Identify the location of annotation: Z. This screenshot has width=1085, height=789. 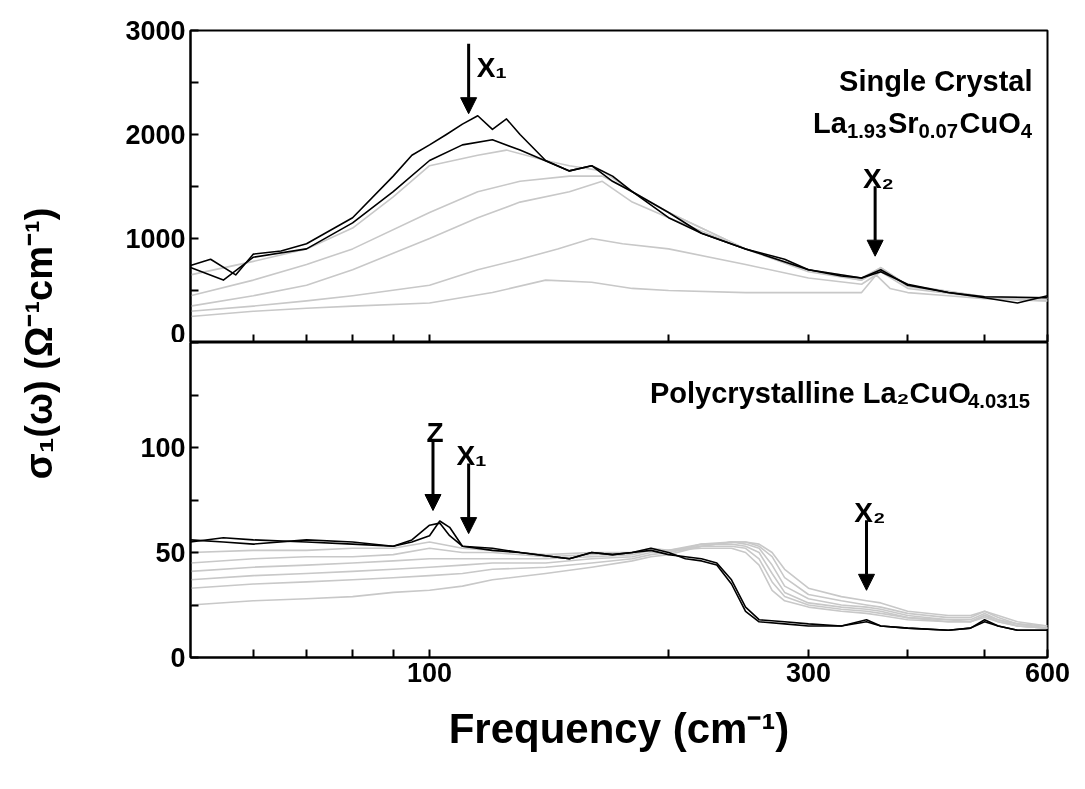
(435, 432).